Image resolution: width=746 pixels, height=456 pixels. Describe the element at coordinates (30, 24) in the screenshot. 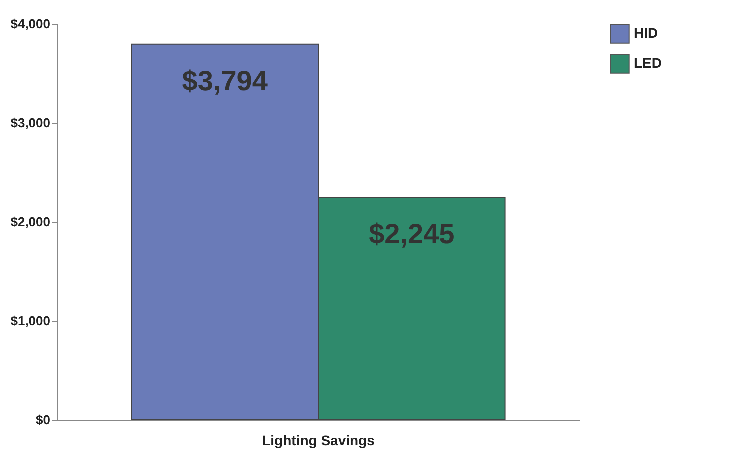

I see `y-tick-label: $4,000` at that location.